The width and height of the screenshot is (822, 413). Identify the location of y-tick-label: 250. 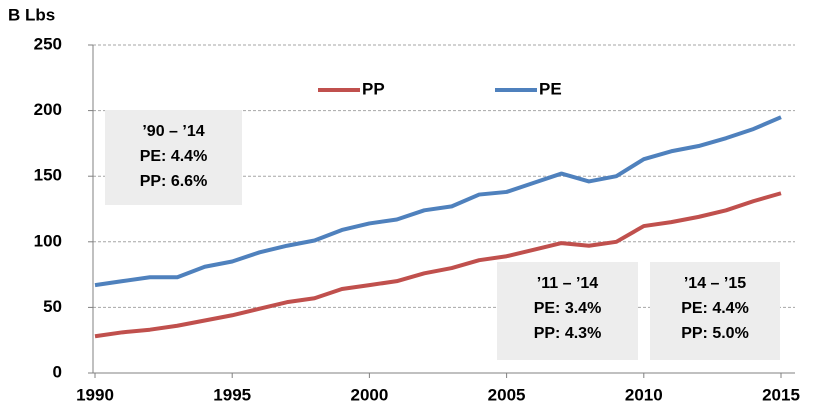
(48, 43).